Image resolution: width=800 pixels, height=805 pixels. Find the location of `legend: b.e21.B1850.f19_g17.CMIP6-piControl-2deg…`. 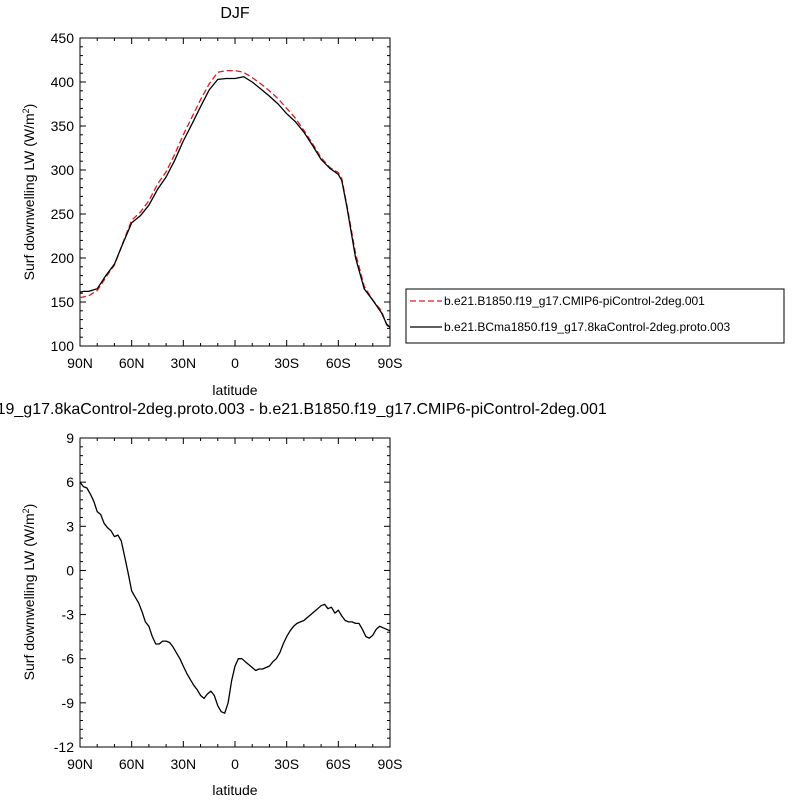

legend: b.e21.B1850.f19_g17.CMIP6-piControl-2deg… is located at coordinates (595, 316).